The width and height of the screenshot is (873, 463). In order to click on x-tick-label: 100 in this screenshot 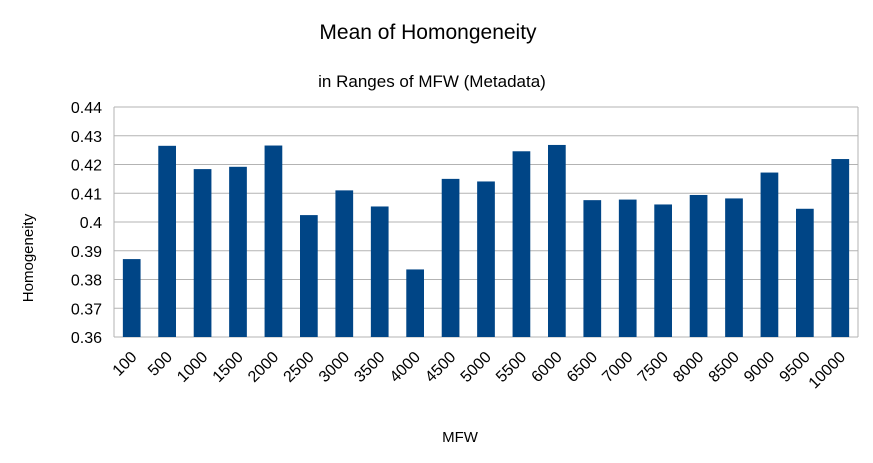, I will do `click(125, 364)`.